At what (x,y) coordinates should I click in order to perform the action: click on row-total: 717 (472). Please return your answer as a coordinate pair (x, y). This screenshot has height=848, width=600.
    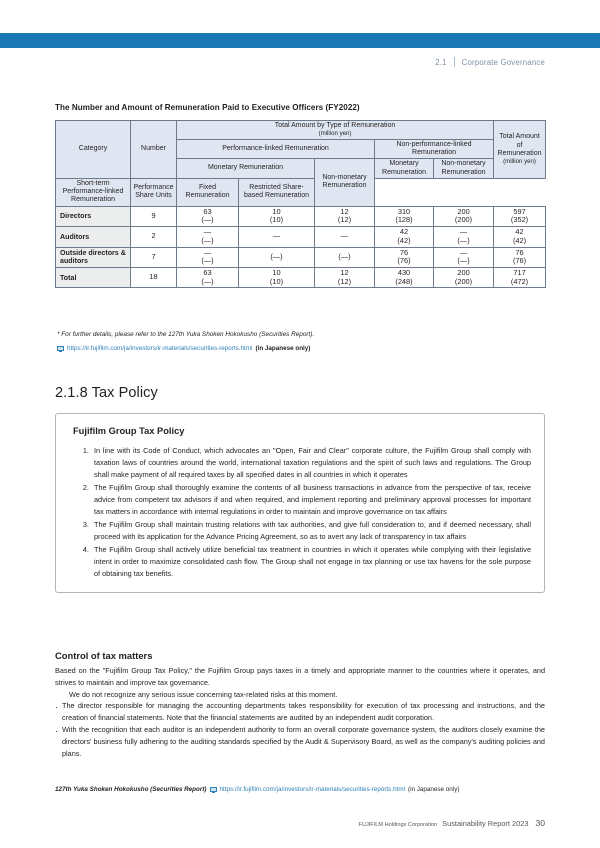
    Looking at the image, I should click on (520, 278).